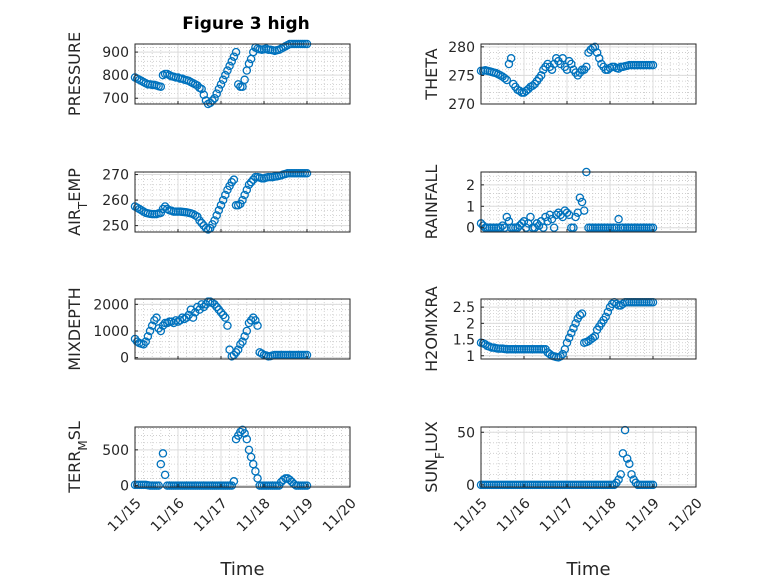 Image resolution: width=778 pixels, height=583 pixels. I want to click on y-tick-label: 2.5, so click(464, 308).